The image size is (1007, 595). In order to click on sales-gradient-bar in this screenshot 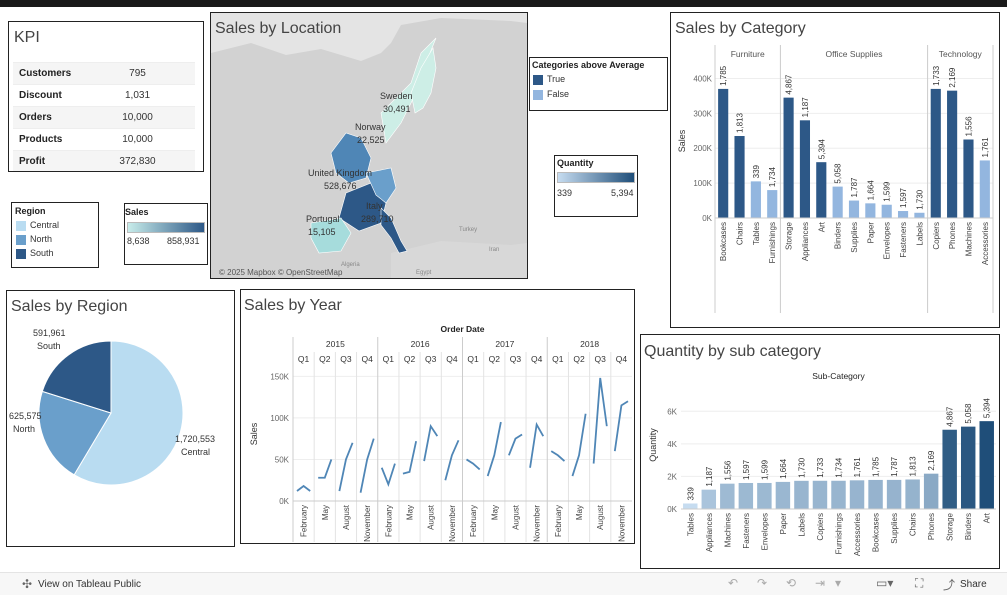, I will do `click(166, 227)`.